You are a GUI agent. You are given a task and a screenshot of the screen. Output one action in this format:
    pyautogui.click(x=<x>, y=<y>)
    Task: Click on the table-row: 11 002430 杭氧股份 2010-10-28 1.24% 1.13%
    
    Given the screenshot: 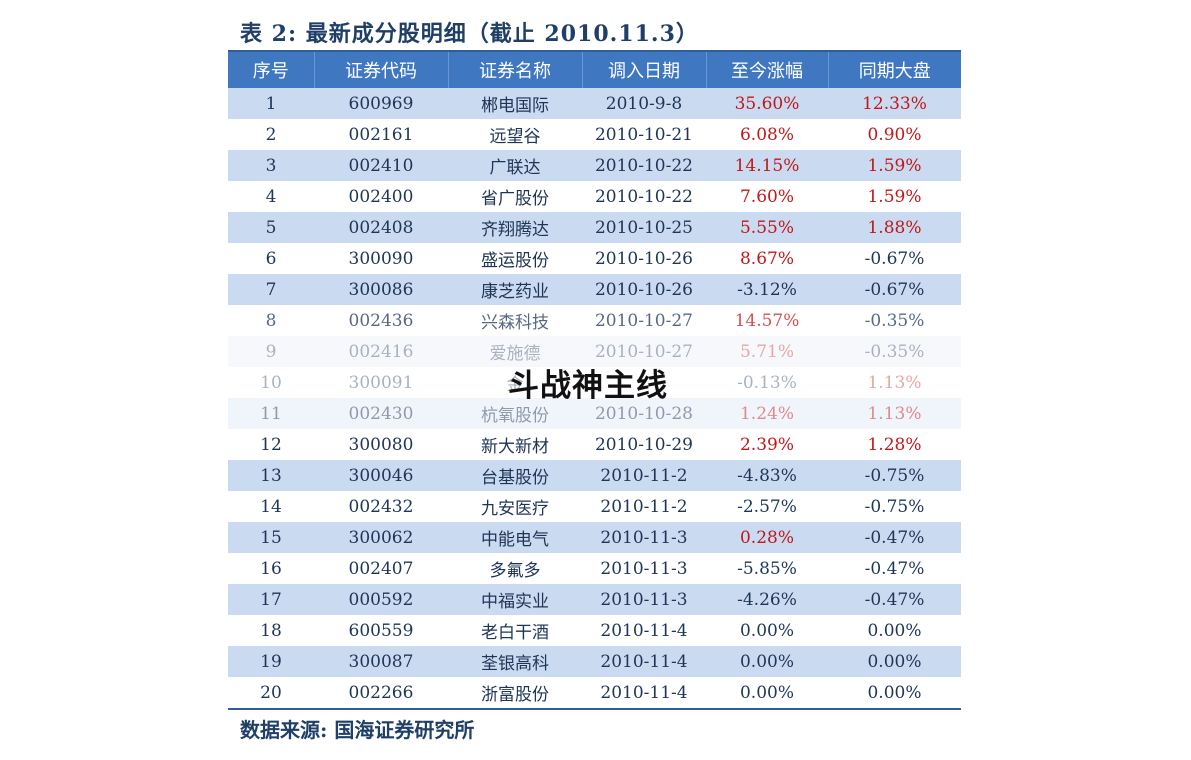 What is the action you would take?
    pyautogui.click(x=594, y=413)
    